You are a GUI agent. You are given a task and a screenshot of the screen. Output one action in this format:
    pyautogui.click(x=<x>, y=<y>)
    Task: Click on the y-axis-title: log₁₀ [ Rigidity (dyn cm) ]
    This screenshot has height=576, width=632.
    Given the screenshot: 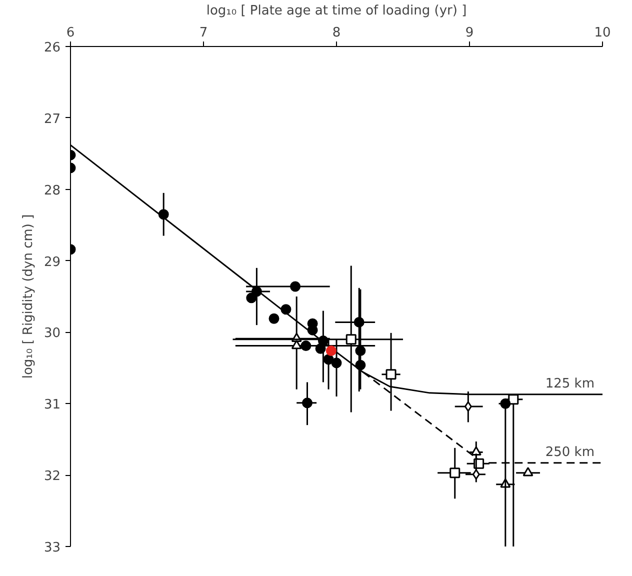 What is the action you would take?
    pyautogui.click(x=28, y=296)
    